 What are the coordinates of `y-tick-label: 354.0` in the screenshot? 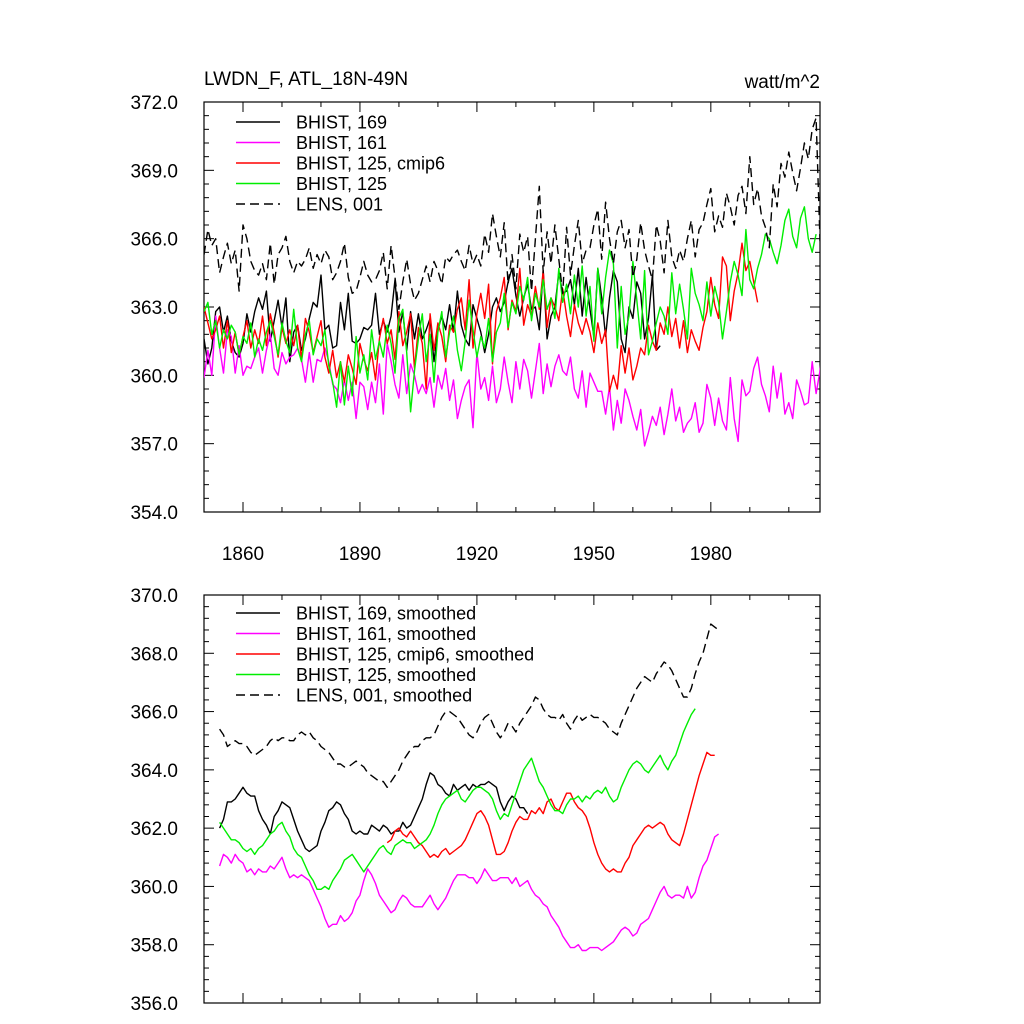 It's located at (154, 513).